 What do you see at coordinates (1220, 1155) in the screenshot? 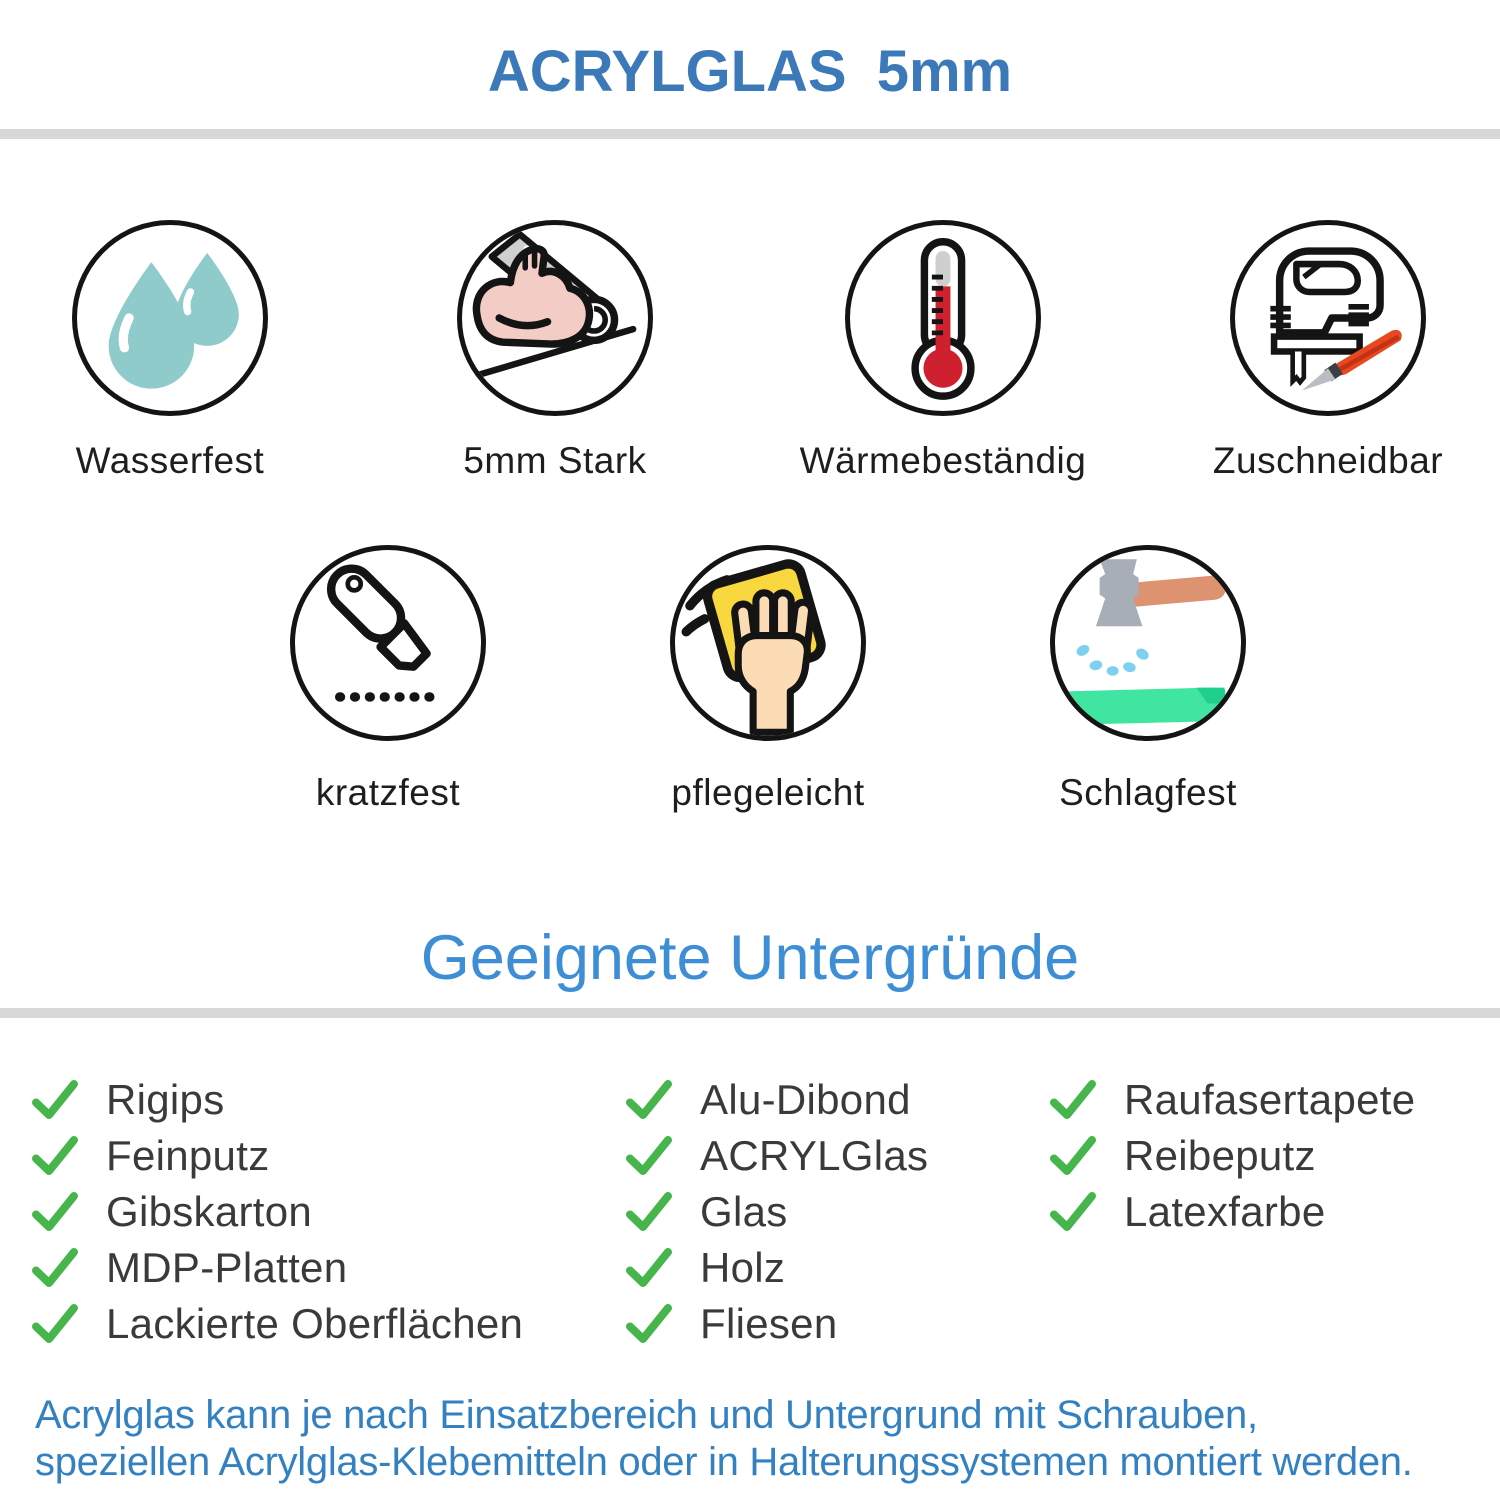
I see `substrate-label: Reibeputz` at bounding box center [1220, 1155].